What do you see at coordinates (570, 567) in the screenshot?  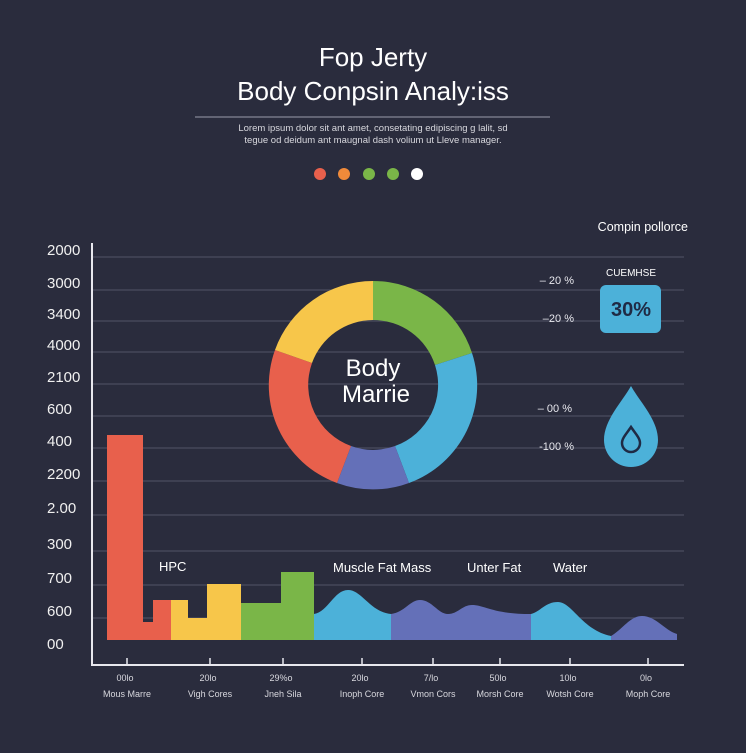 I see `category-label: Water` at bounding box center [570, 567].